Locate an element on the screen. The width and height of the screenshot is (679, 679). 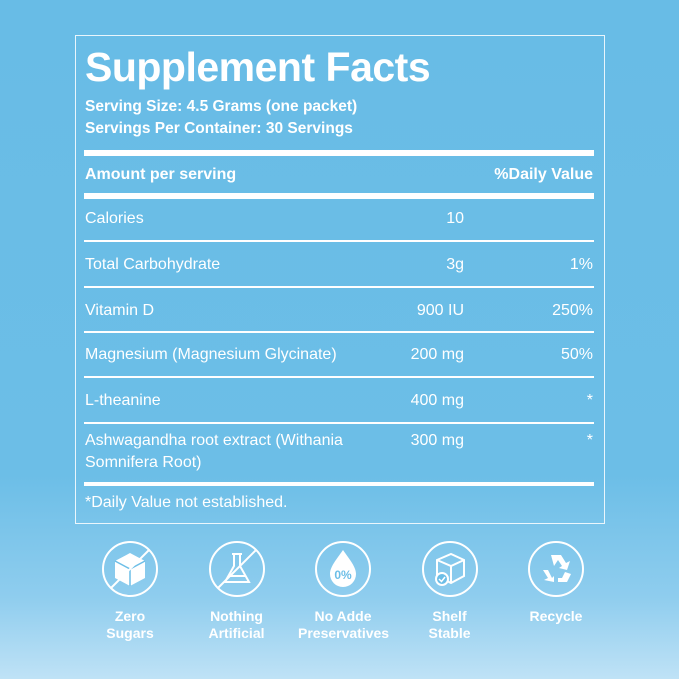
badge-label: Stable is located at coordinates (449, 633).